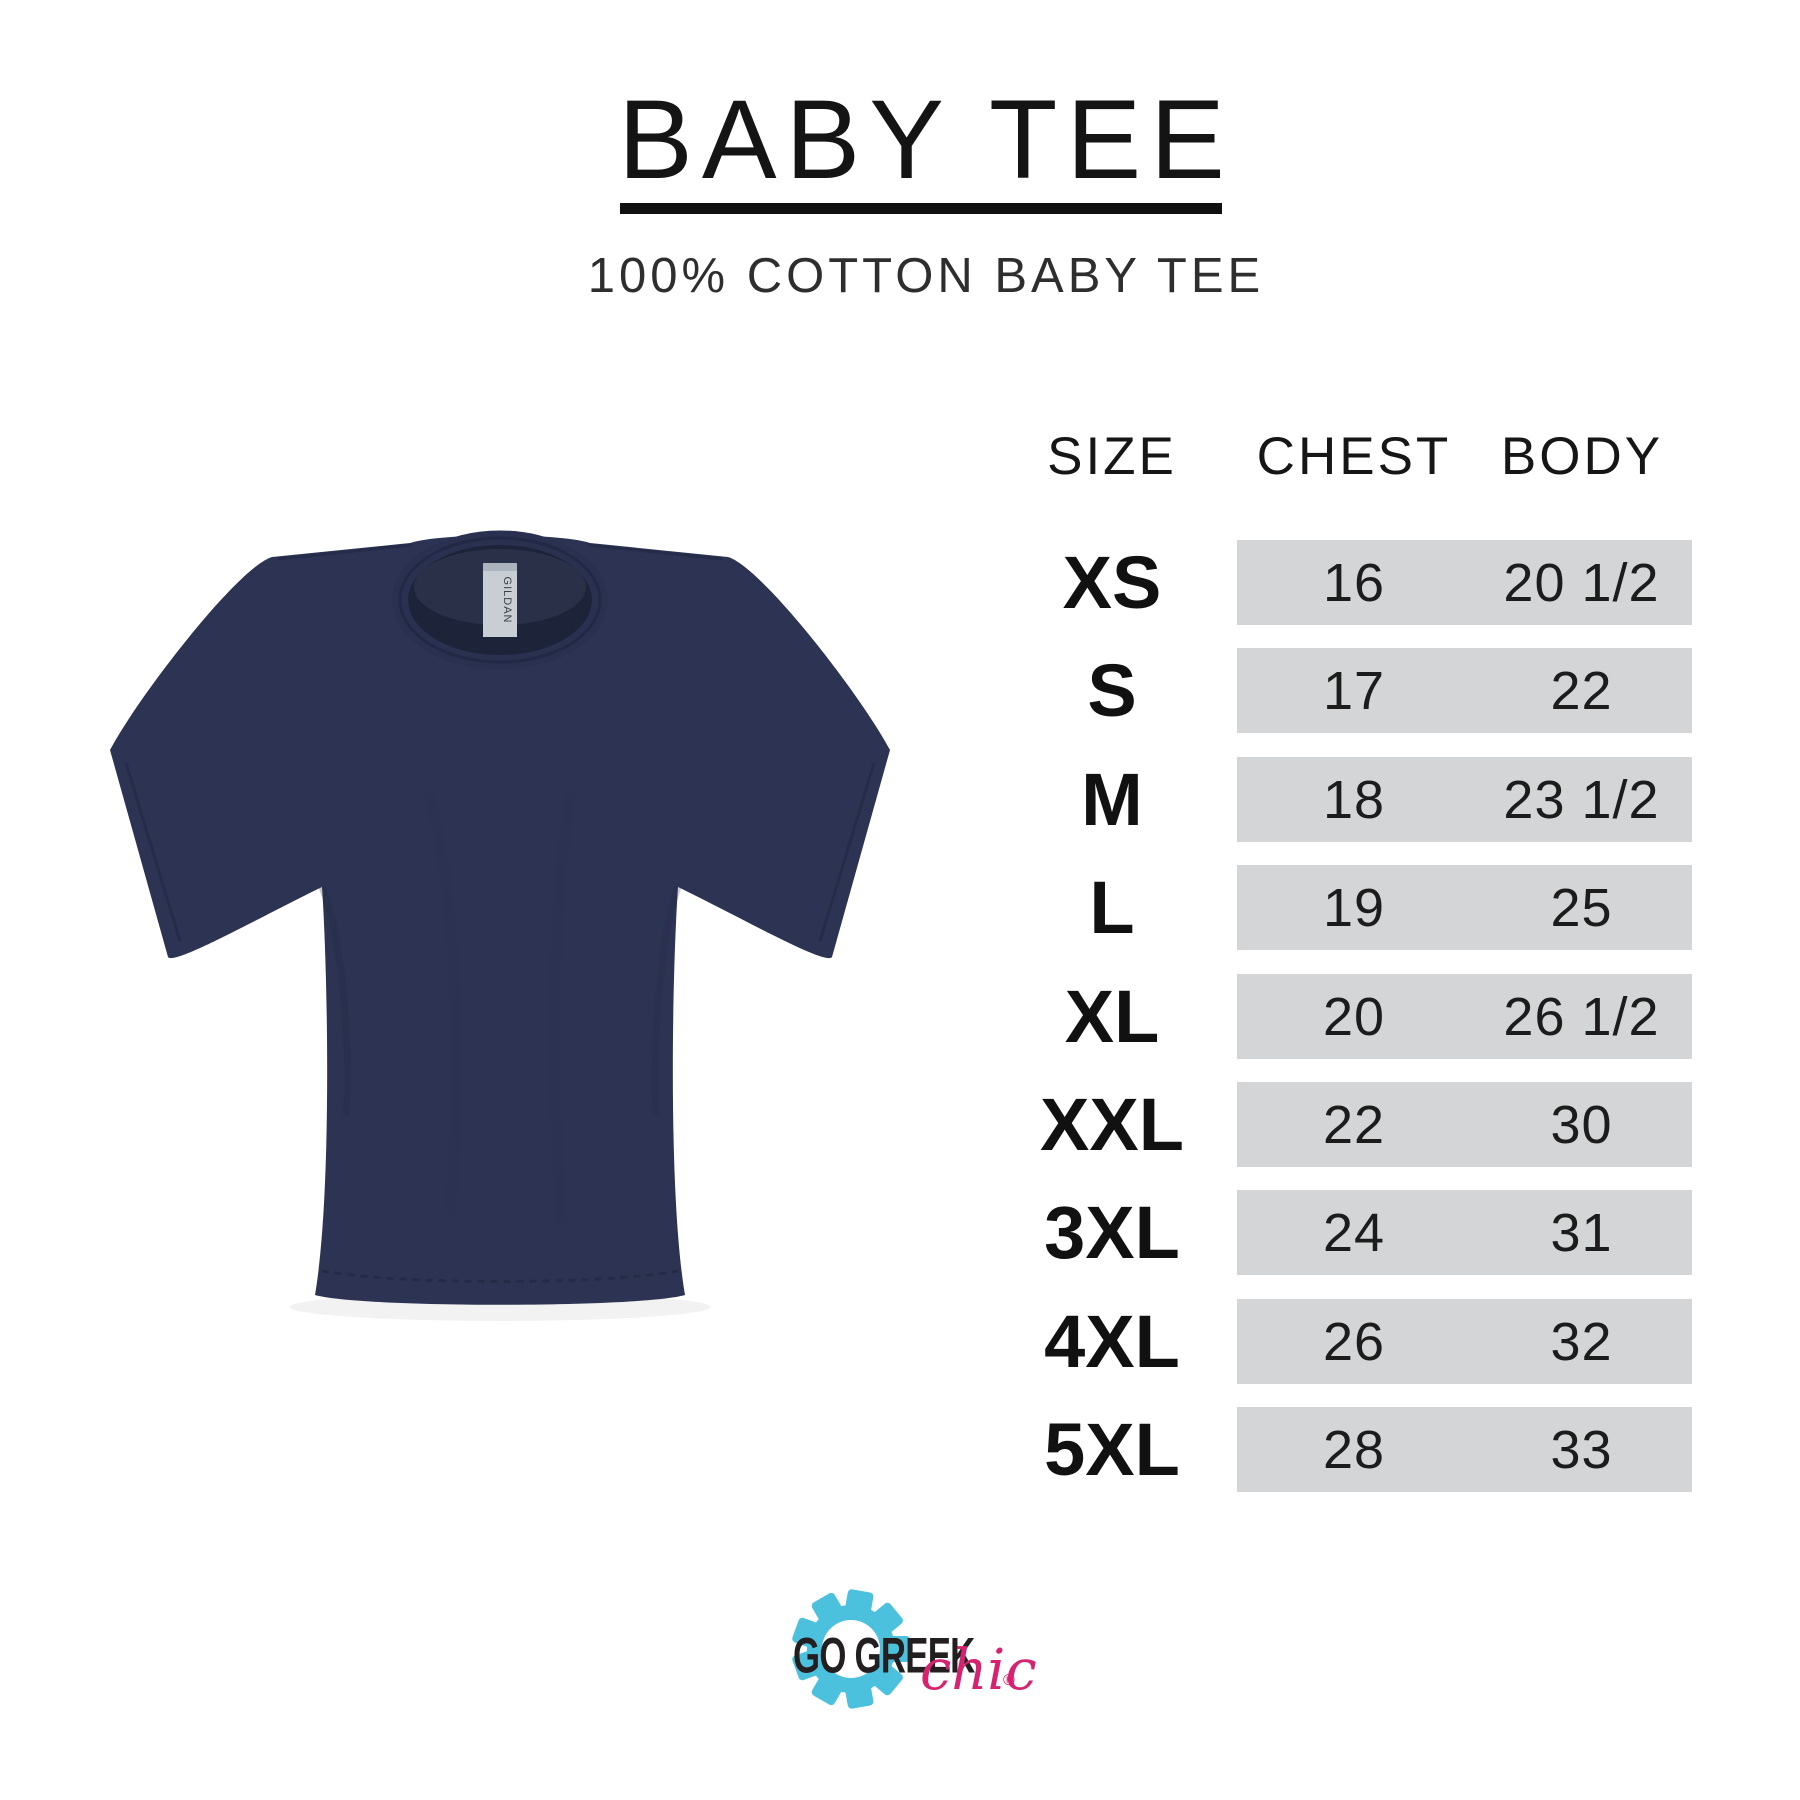 Image resolution: width=1800 pixels, height=1800 pixels. I want to click on table-row: 20 26 1/2, so click(1464, 1016).